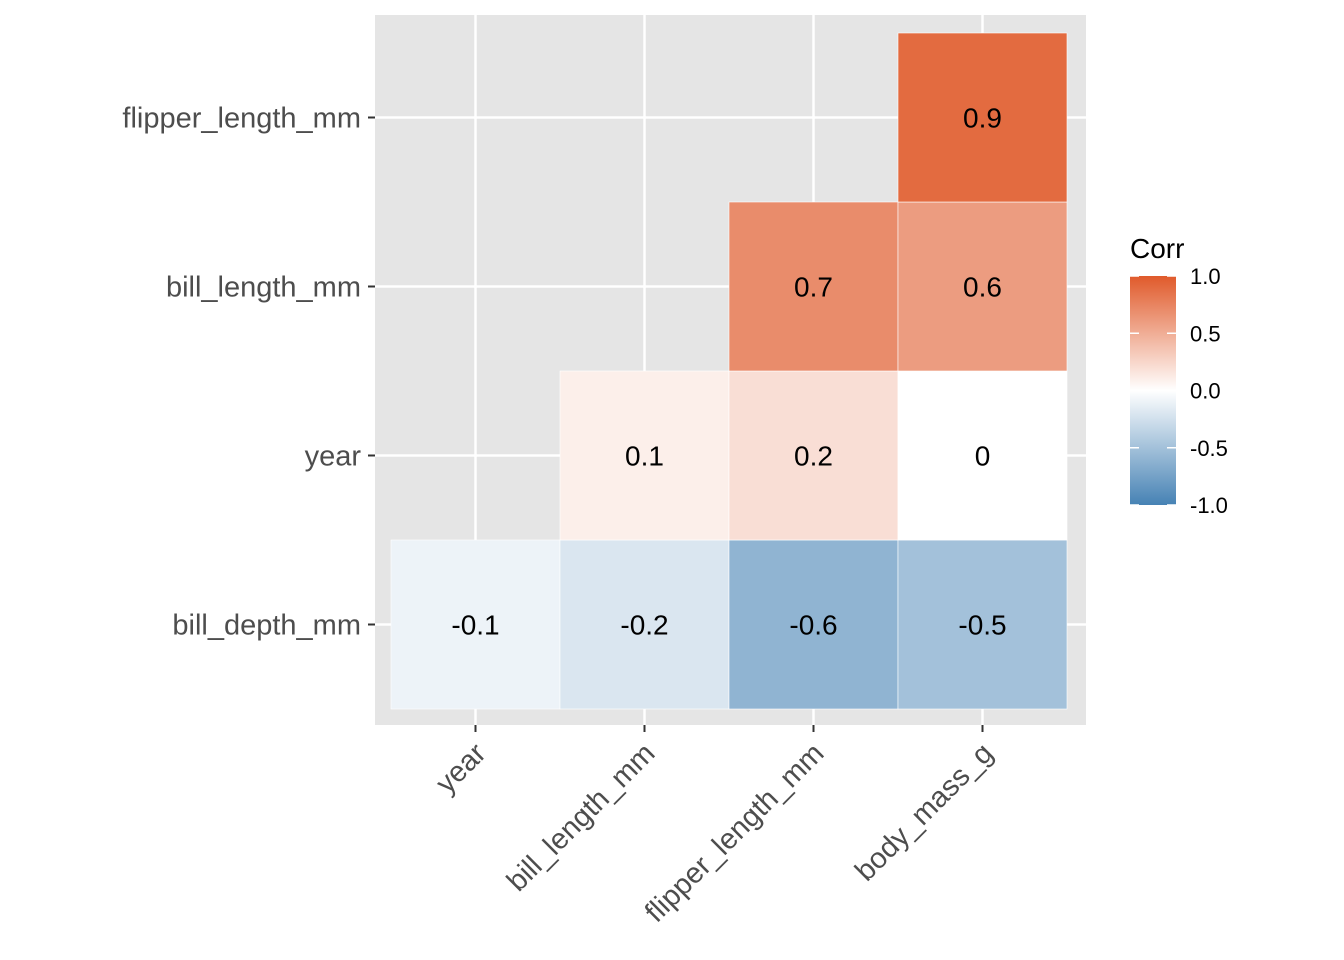  I want to click on cell-value-label: -0.1, so click(475, 625).